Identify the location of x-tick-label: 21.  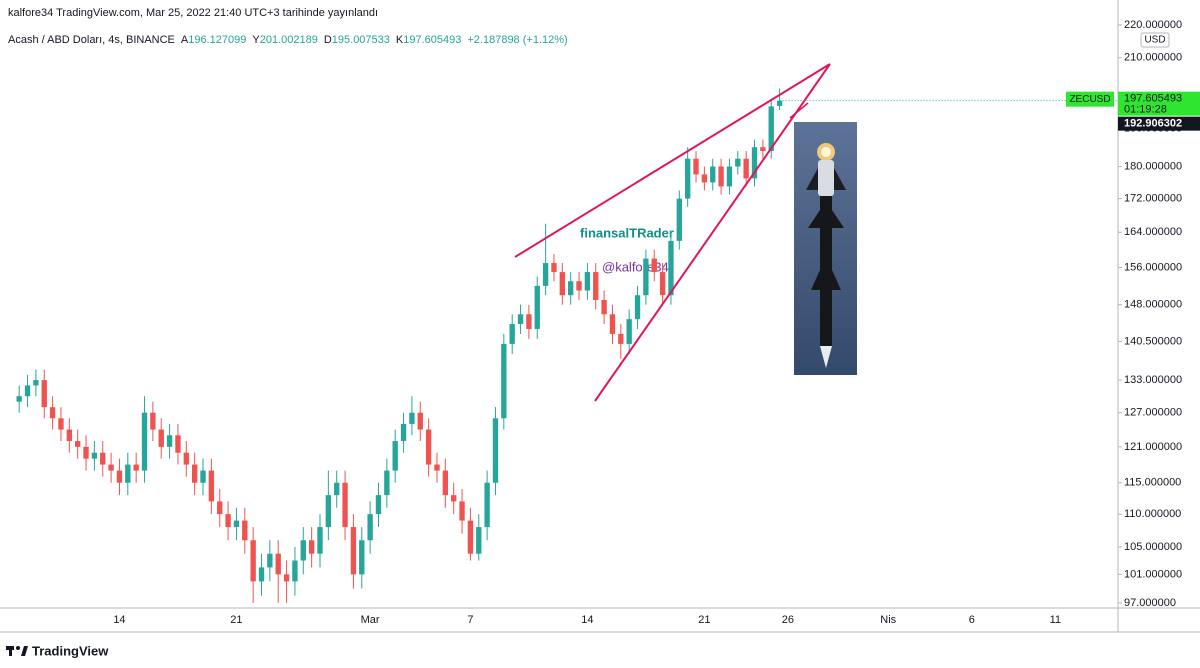
(236, 620).